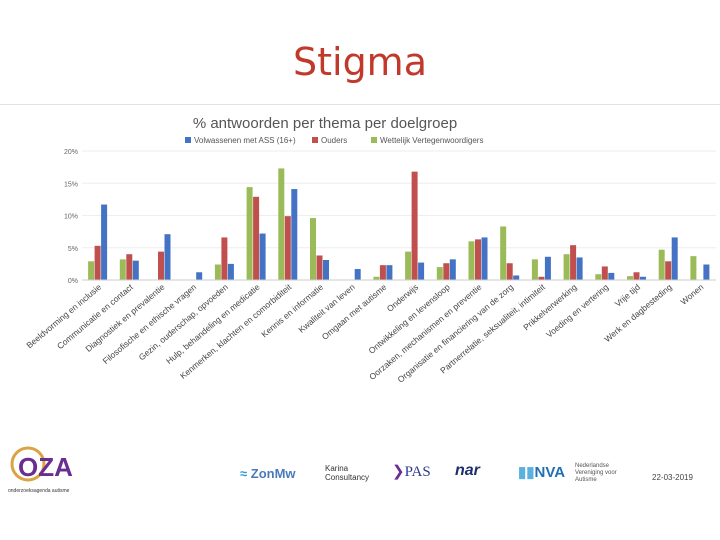 The width and height of the screenshot is (720, 540). What do you see at coordinates (417, 472) in the screenshot?
I see `pas-text: PAS` at bounding box center [417, 472].